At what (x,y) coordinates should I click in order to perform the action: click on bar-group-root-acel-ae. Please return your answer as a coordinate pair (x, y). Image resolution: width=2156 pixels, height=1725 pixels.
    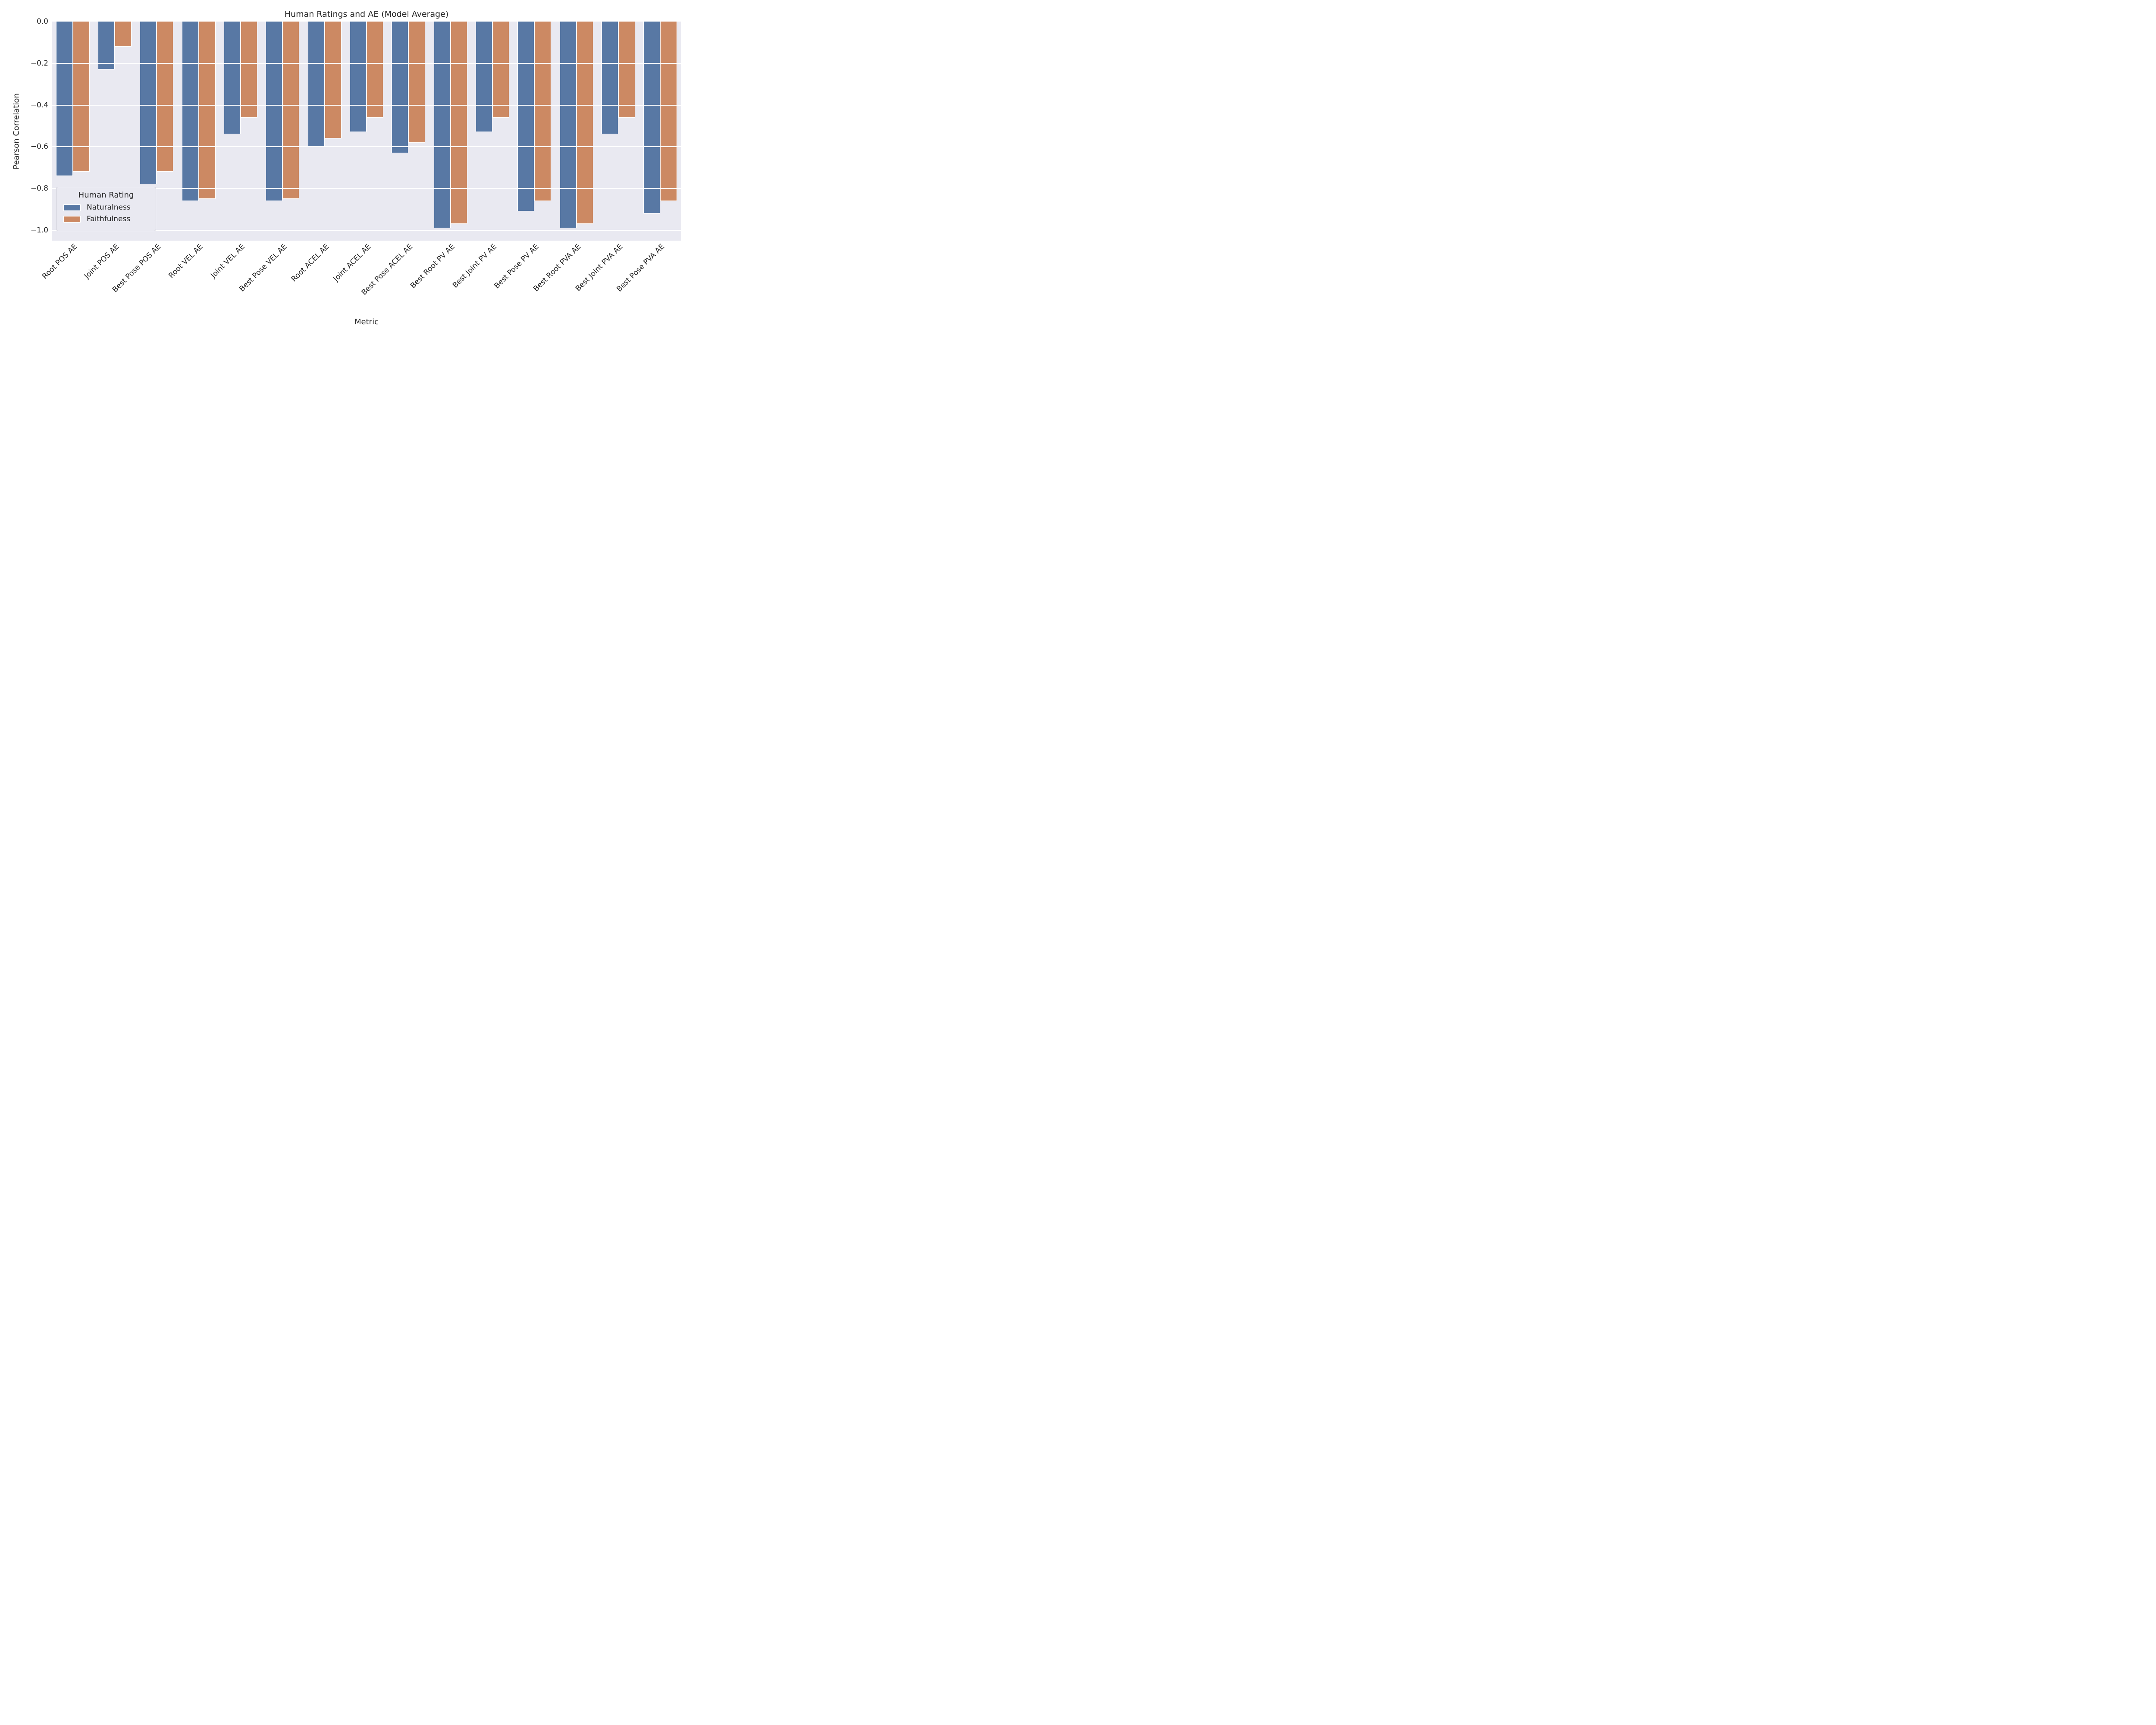
    Looking at the image, I should click on (324, 131).